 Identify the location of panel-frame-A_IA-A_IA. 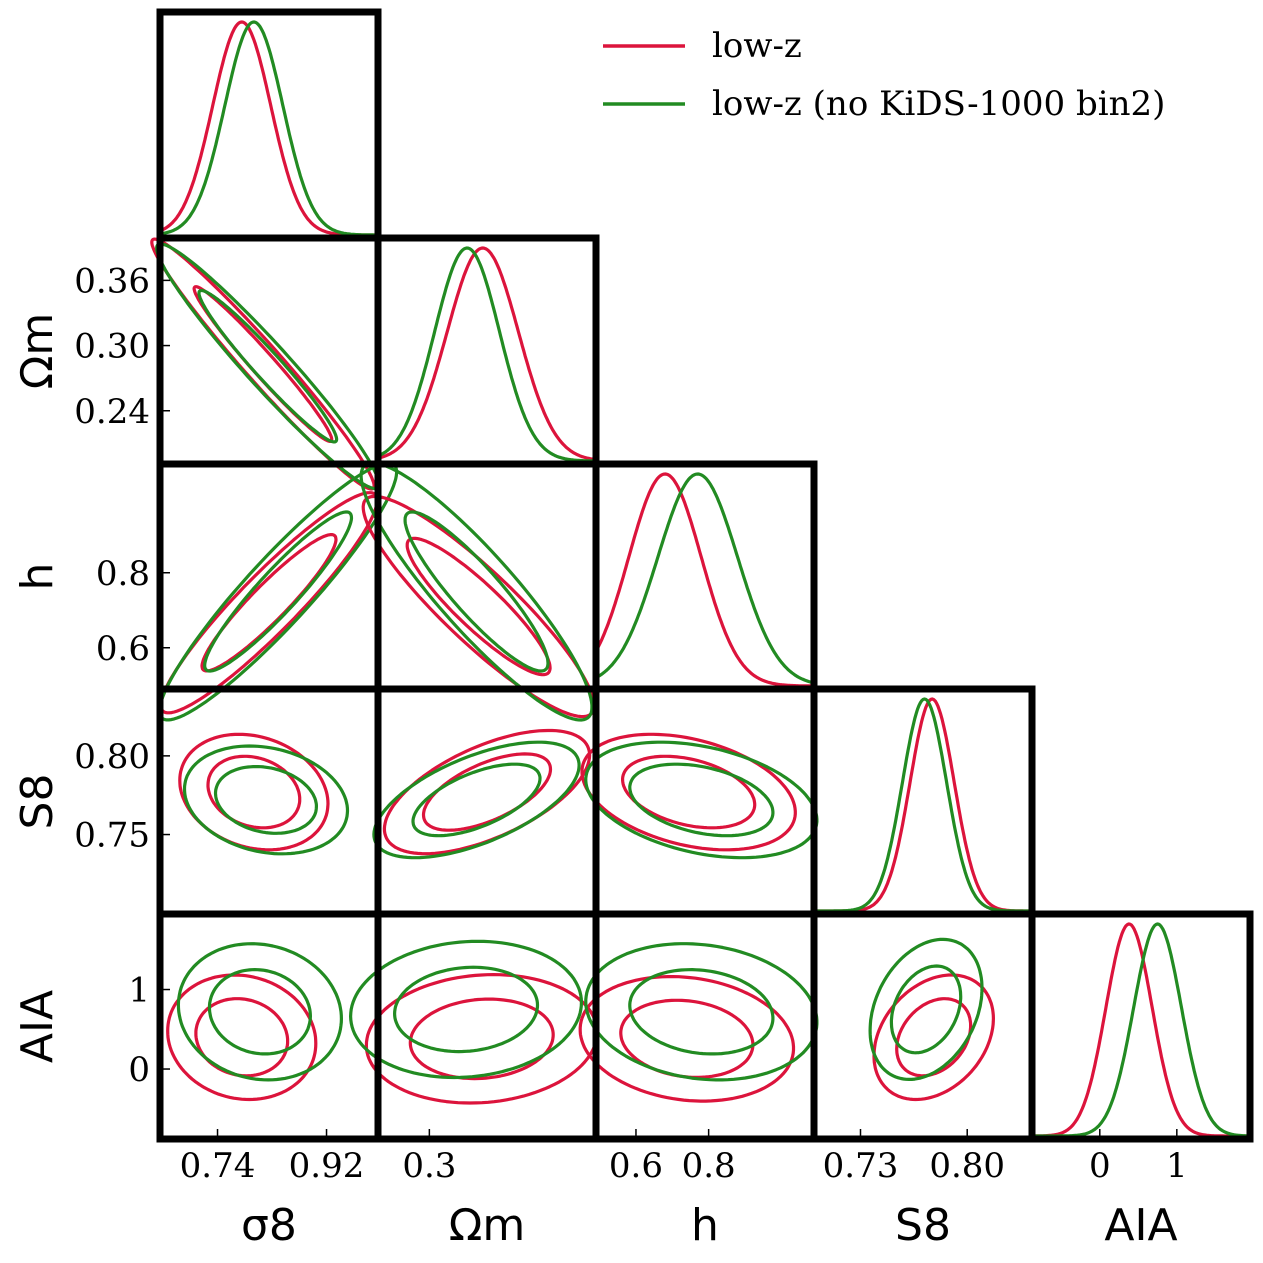
(1141, 1026).